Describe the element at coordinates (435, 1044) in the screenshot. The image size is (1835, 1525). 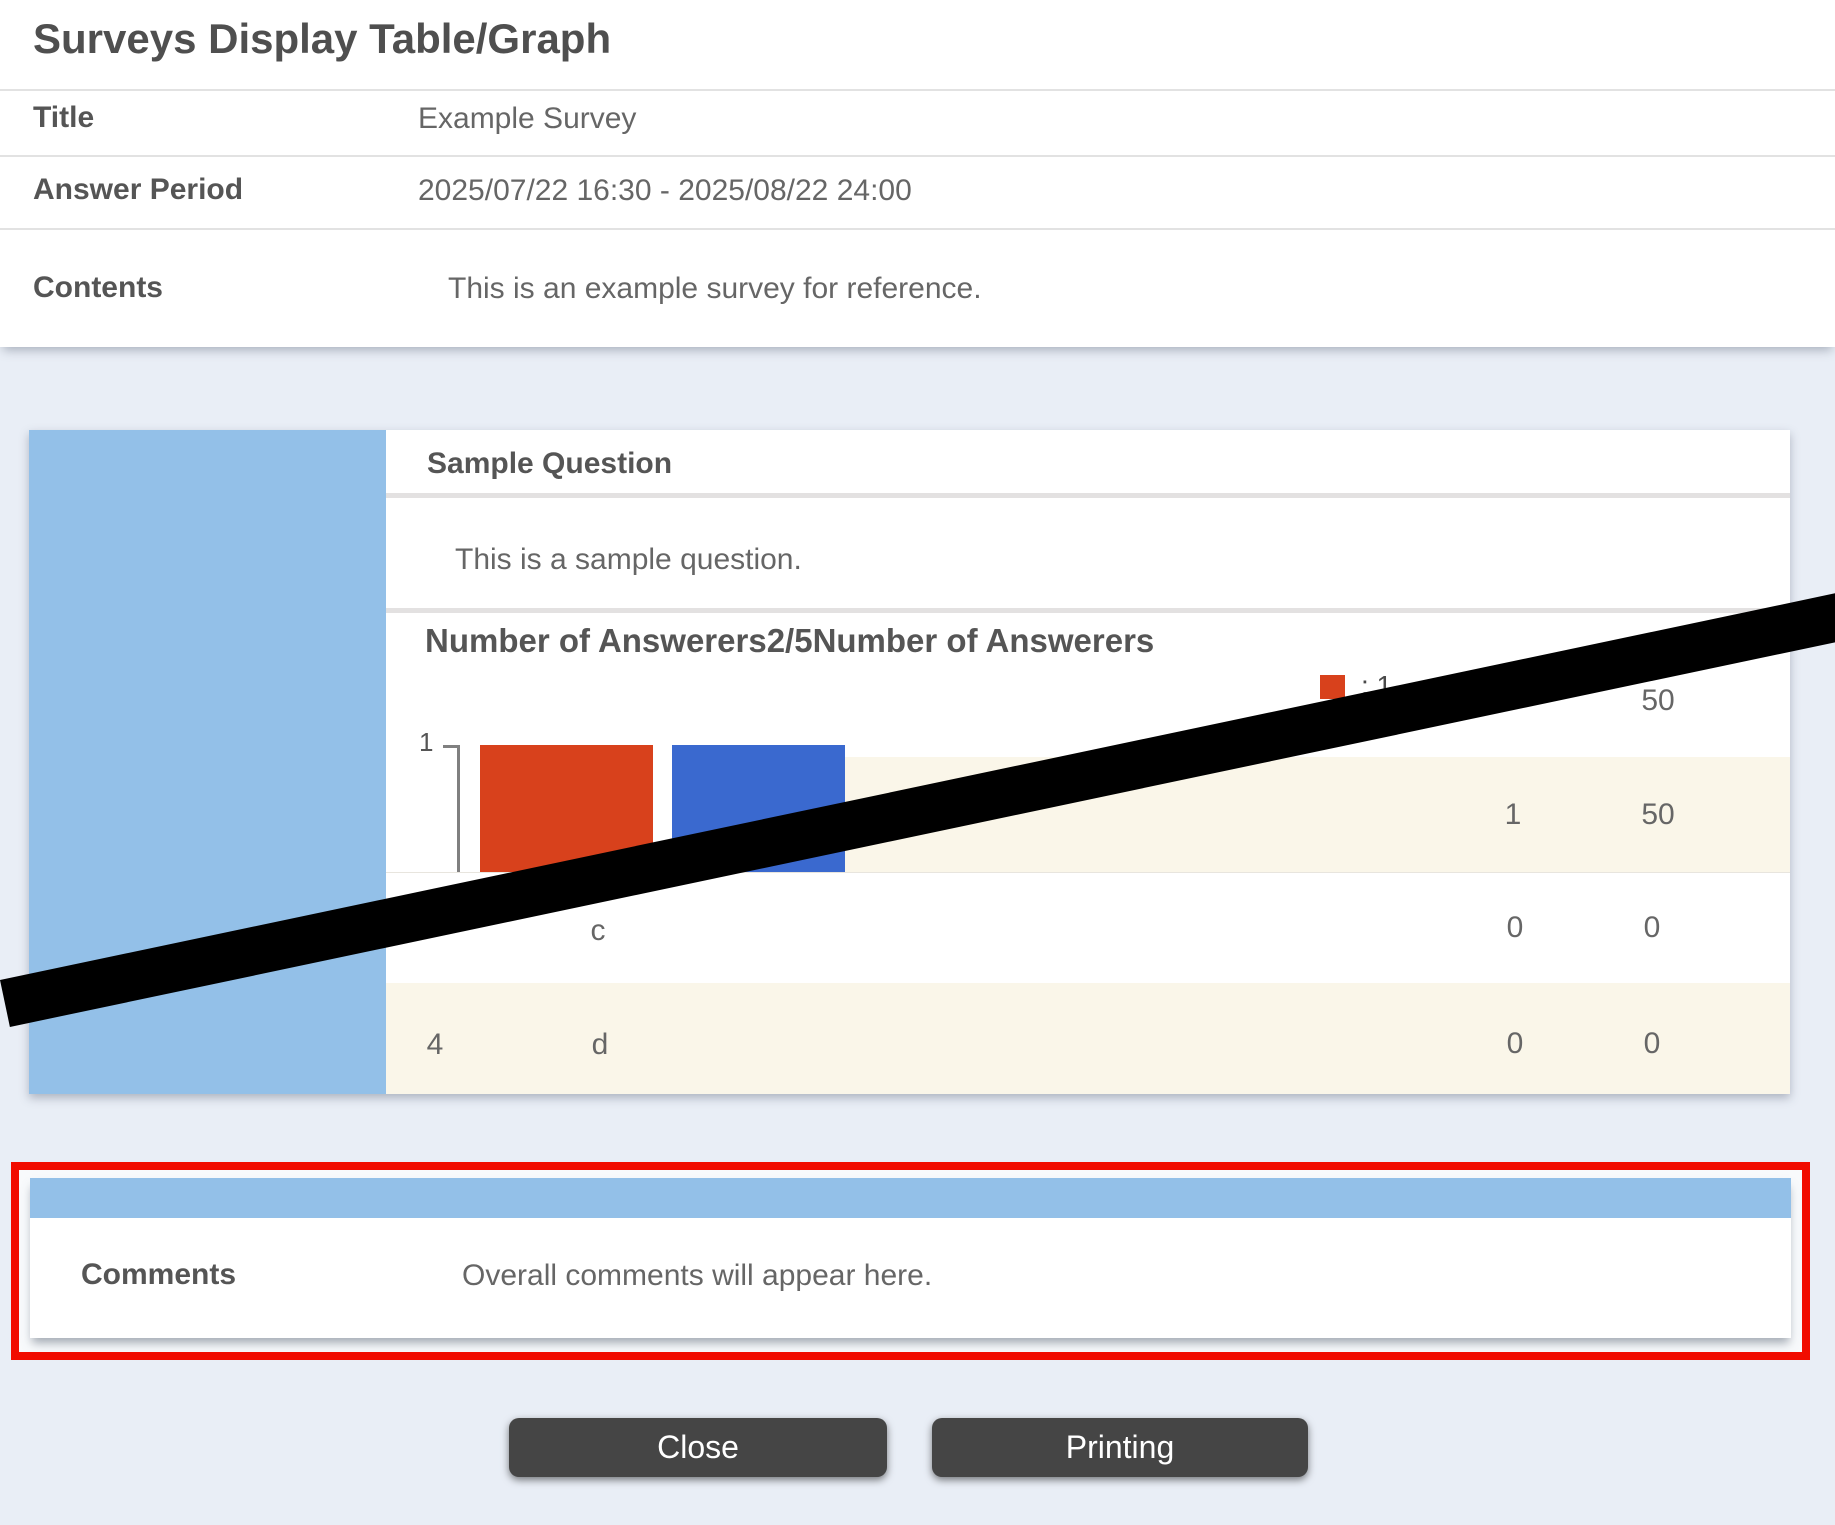
I see `table-cell-number: 4` at that location.